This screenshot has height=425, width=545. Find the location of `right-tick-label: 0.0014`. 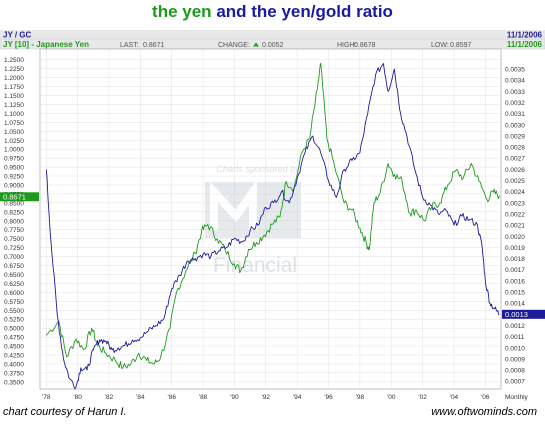

right-tick-label: 0.0014 is located at coordinates (515, 304).